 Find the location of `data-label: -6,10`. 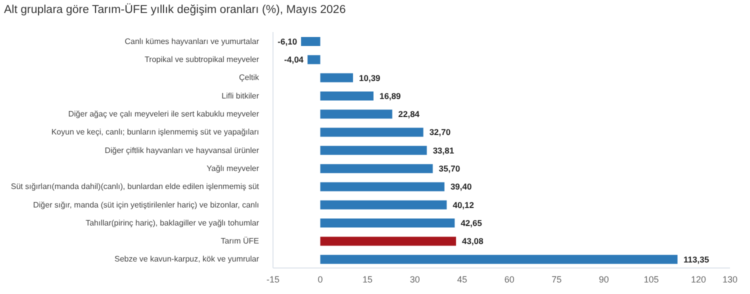

data-label: -6,10 is located at coordinates (288, 41).